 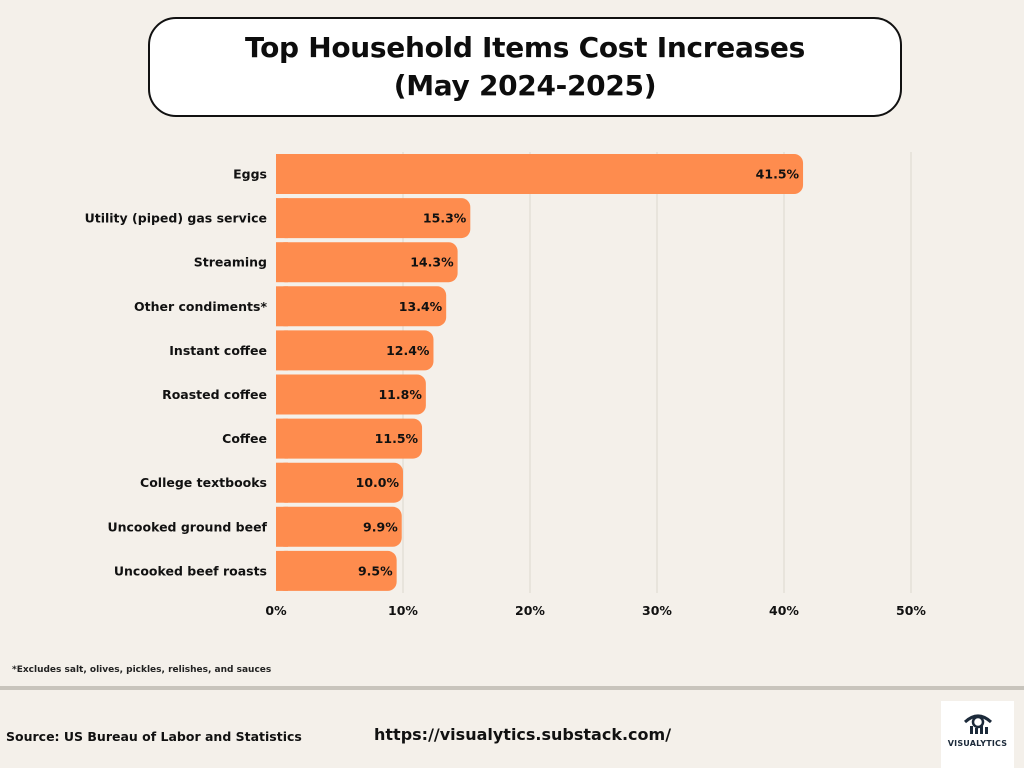 What do you see at coordinates (525, 85) in the screenshot?
I see `chart-title-line-2: (May 2024-2025)` at bounding box center [525, 85].